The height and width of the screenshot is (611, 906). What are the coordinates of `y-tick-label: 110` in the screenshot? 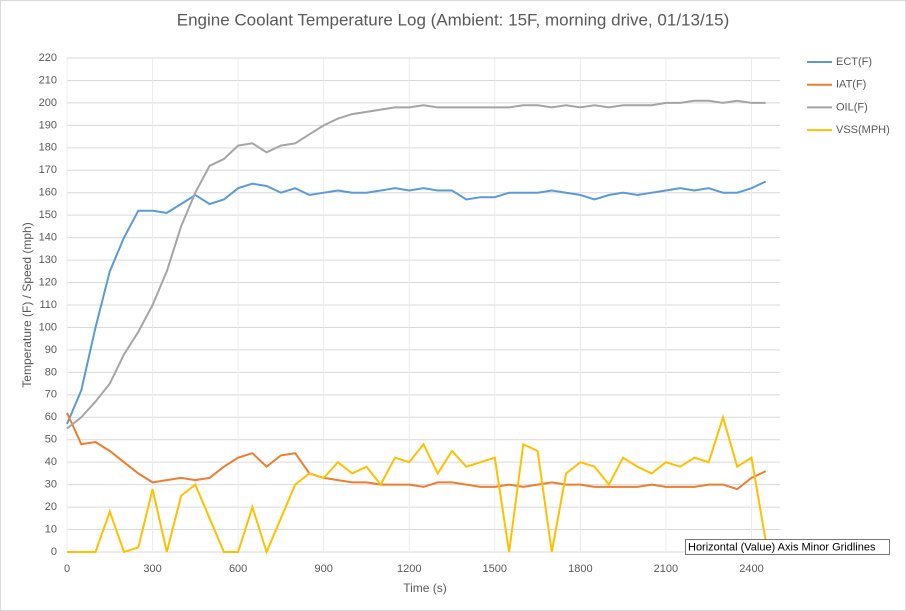 It's located at (48, 305).